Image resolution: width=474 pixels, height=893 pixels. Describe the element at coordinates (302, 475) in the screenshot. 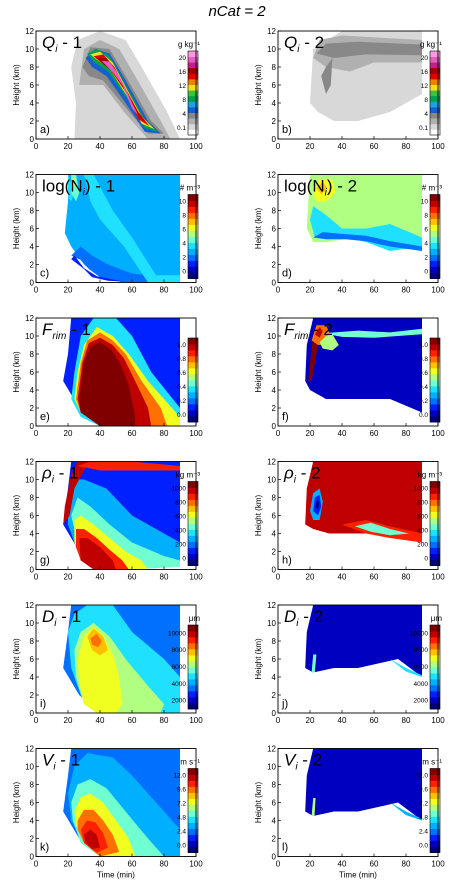

I see `panel-title: ρi - 2` at that location.